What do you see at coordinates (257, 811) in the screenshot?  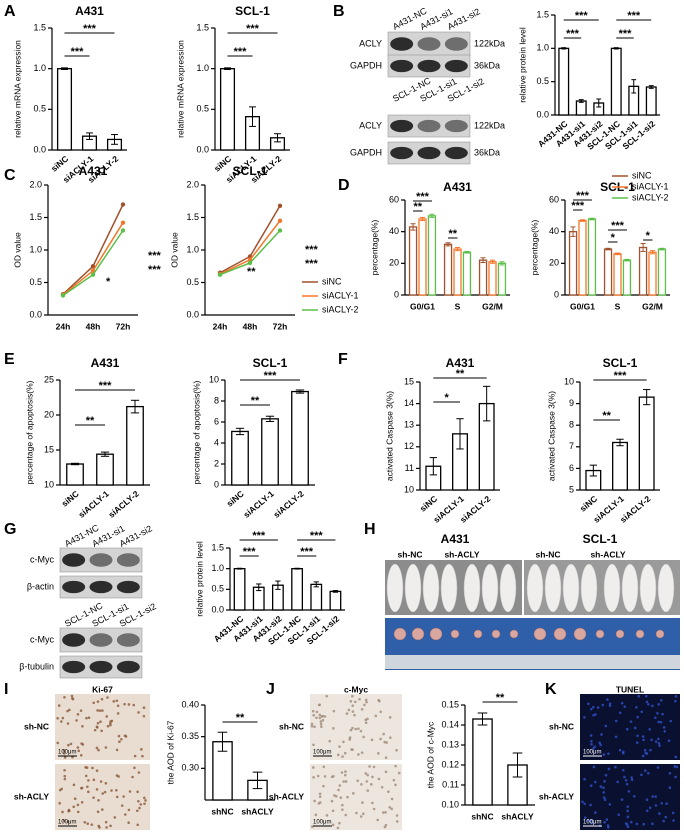 I see `x-tick-label: shACLY` at bounding box center [257, 811].